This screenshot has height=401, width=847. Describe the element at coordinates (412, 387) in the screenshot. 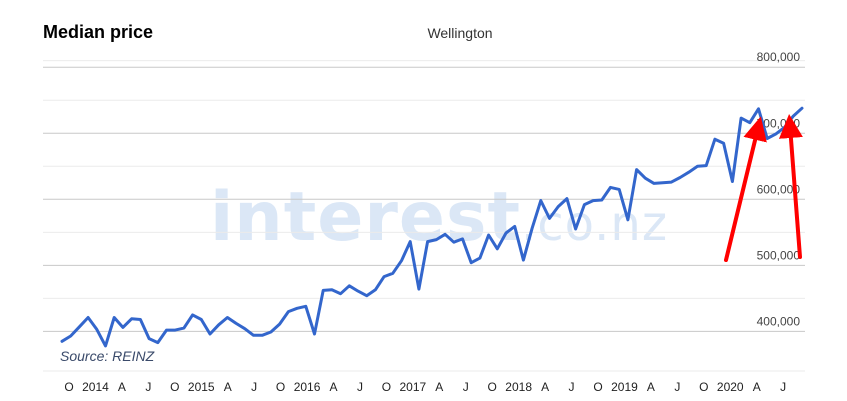

I see `x-tick-label: 2017` at that location.